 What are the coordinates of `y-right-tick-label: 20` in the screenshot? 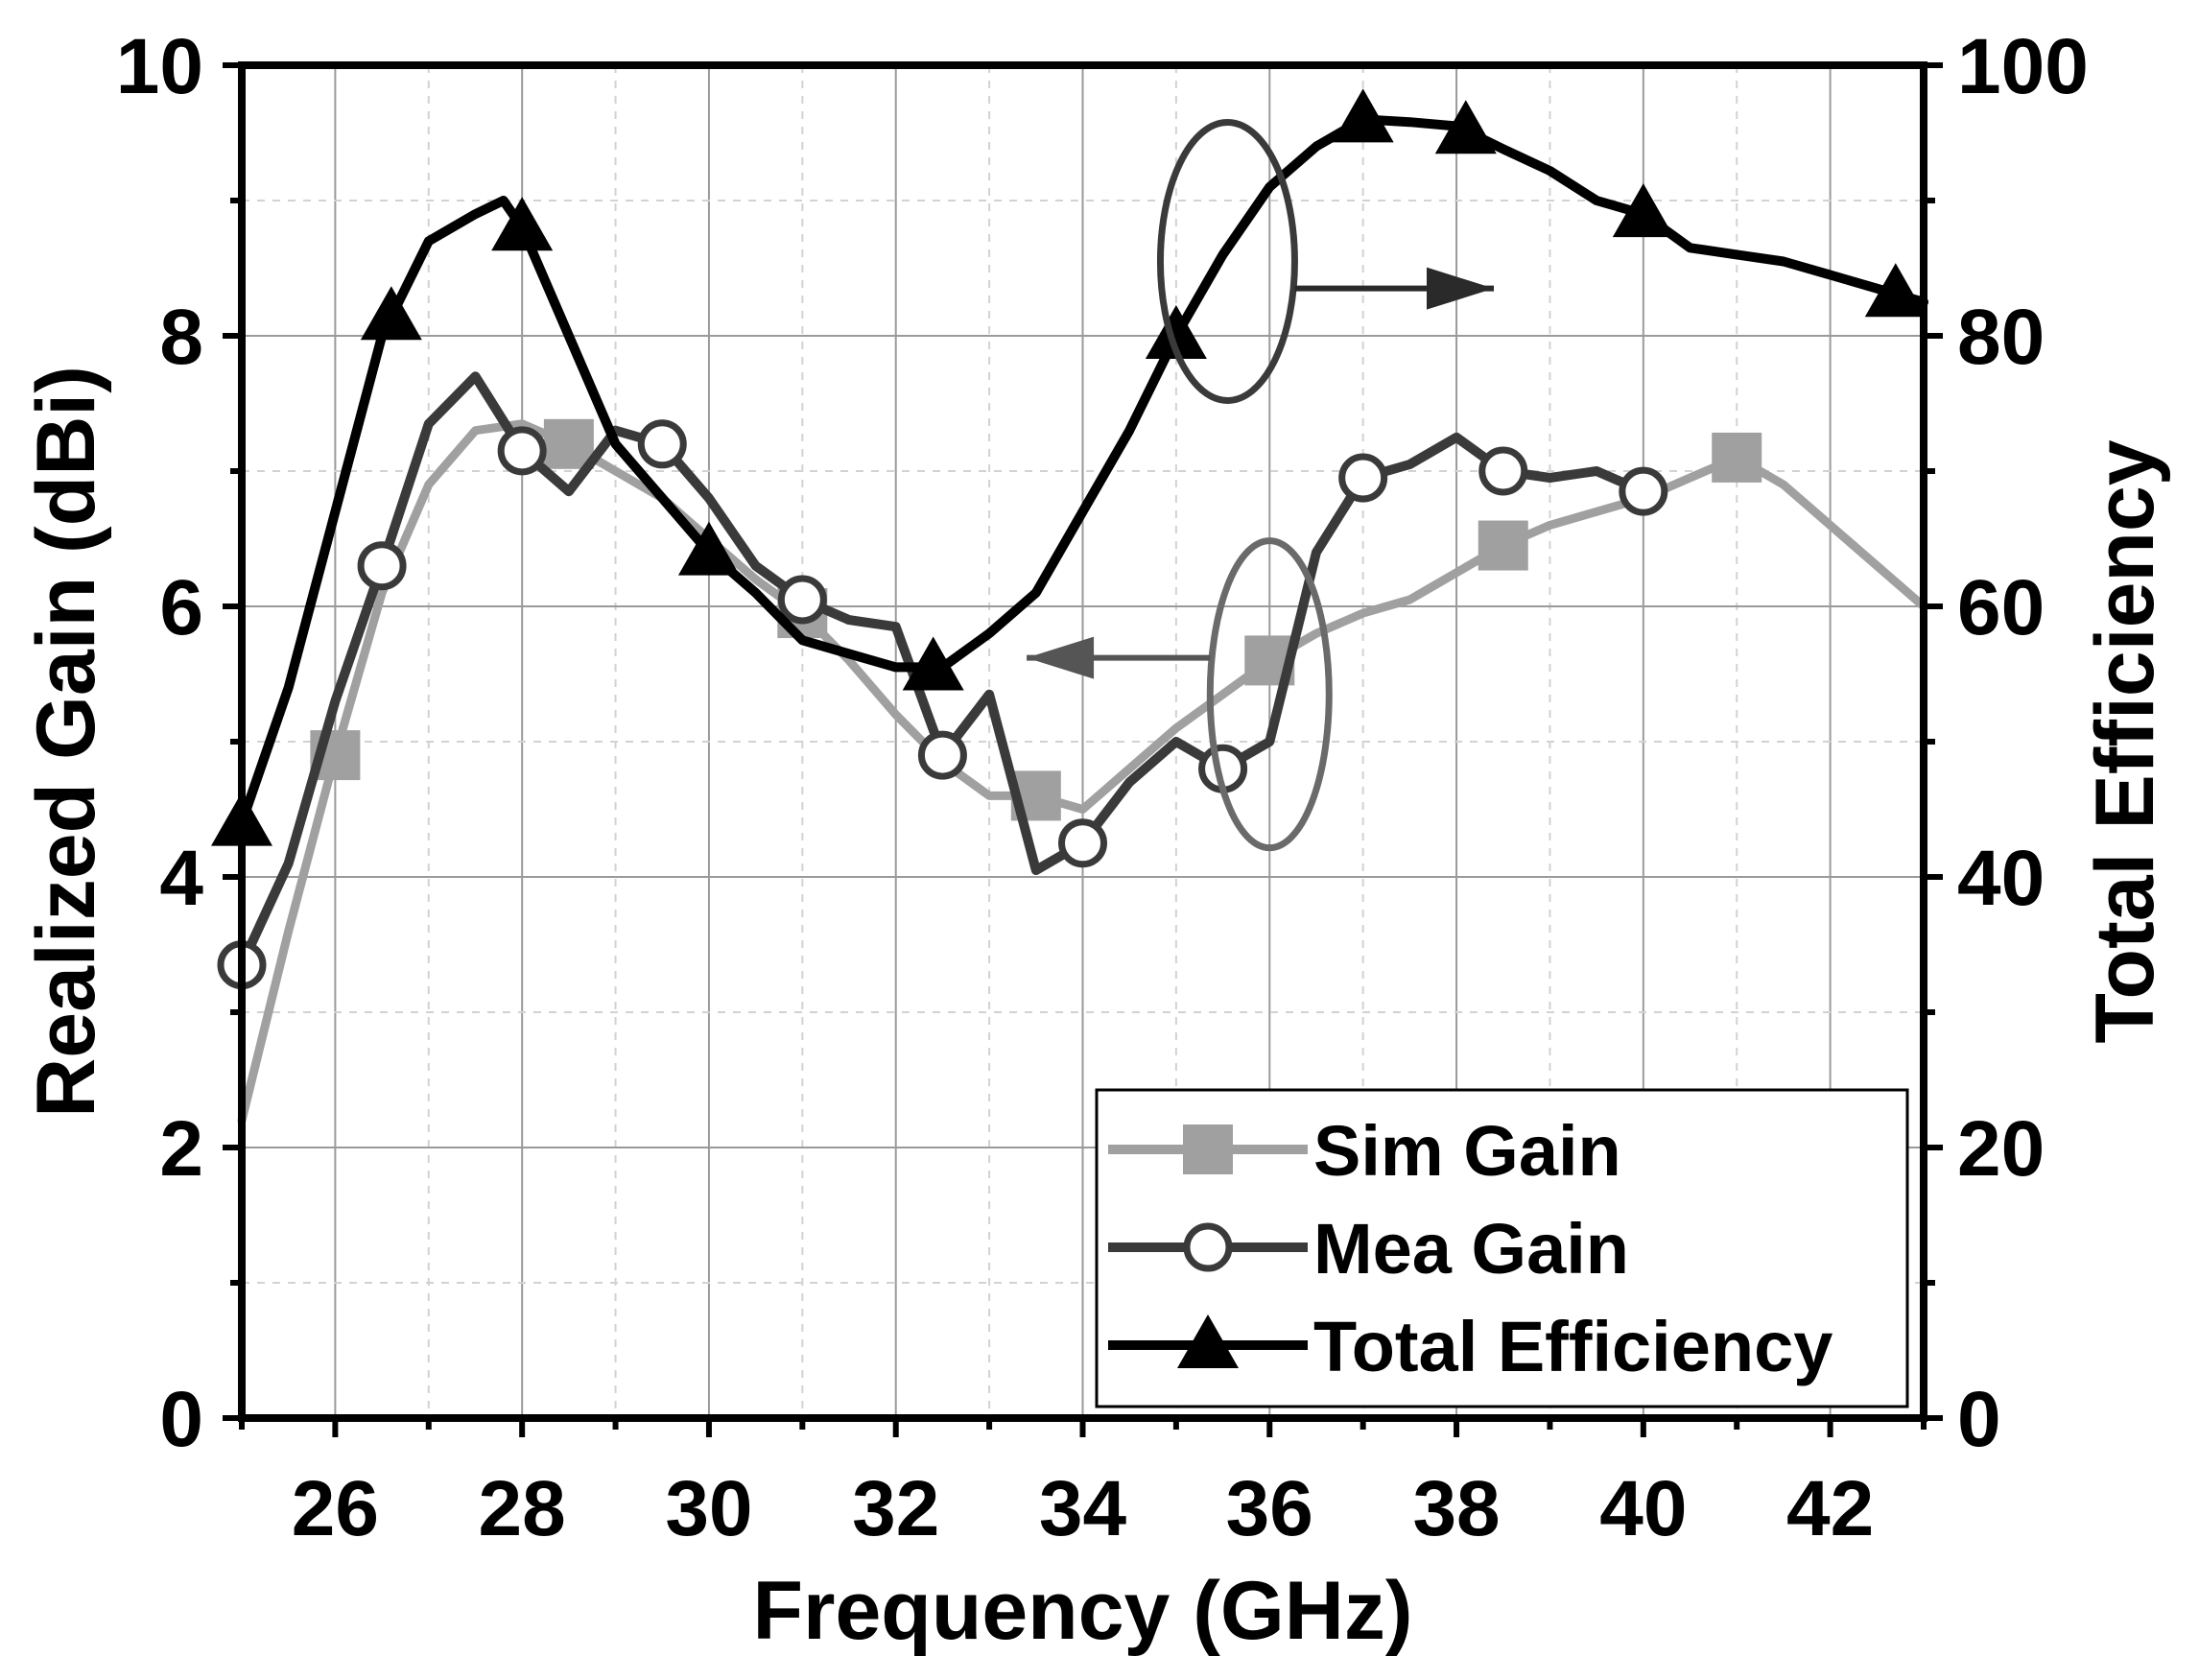 It's located at (2001, 1149).